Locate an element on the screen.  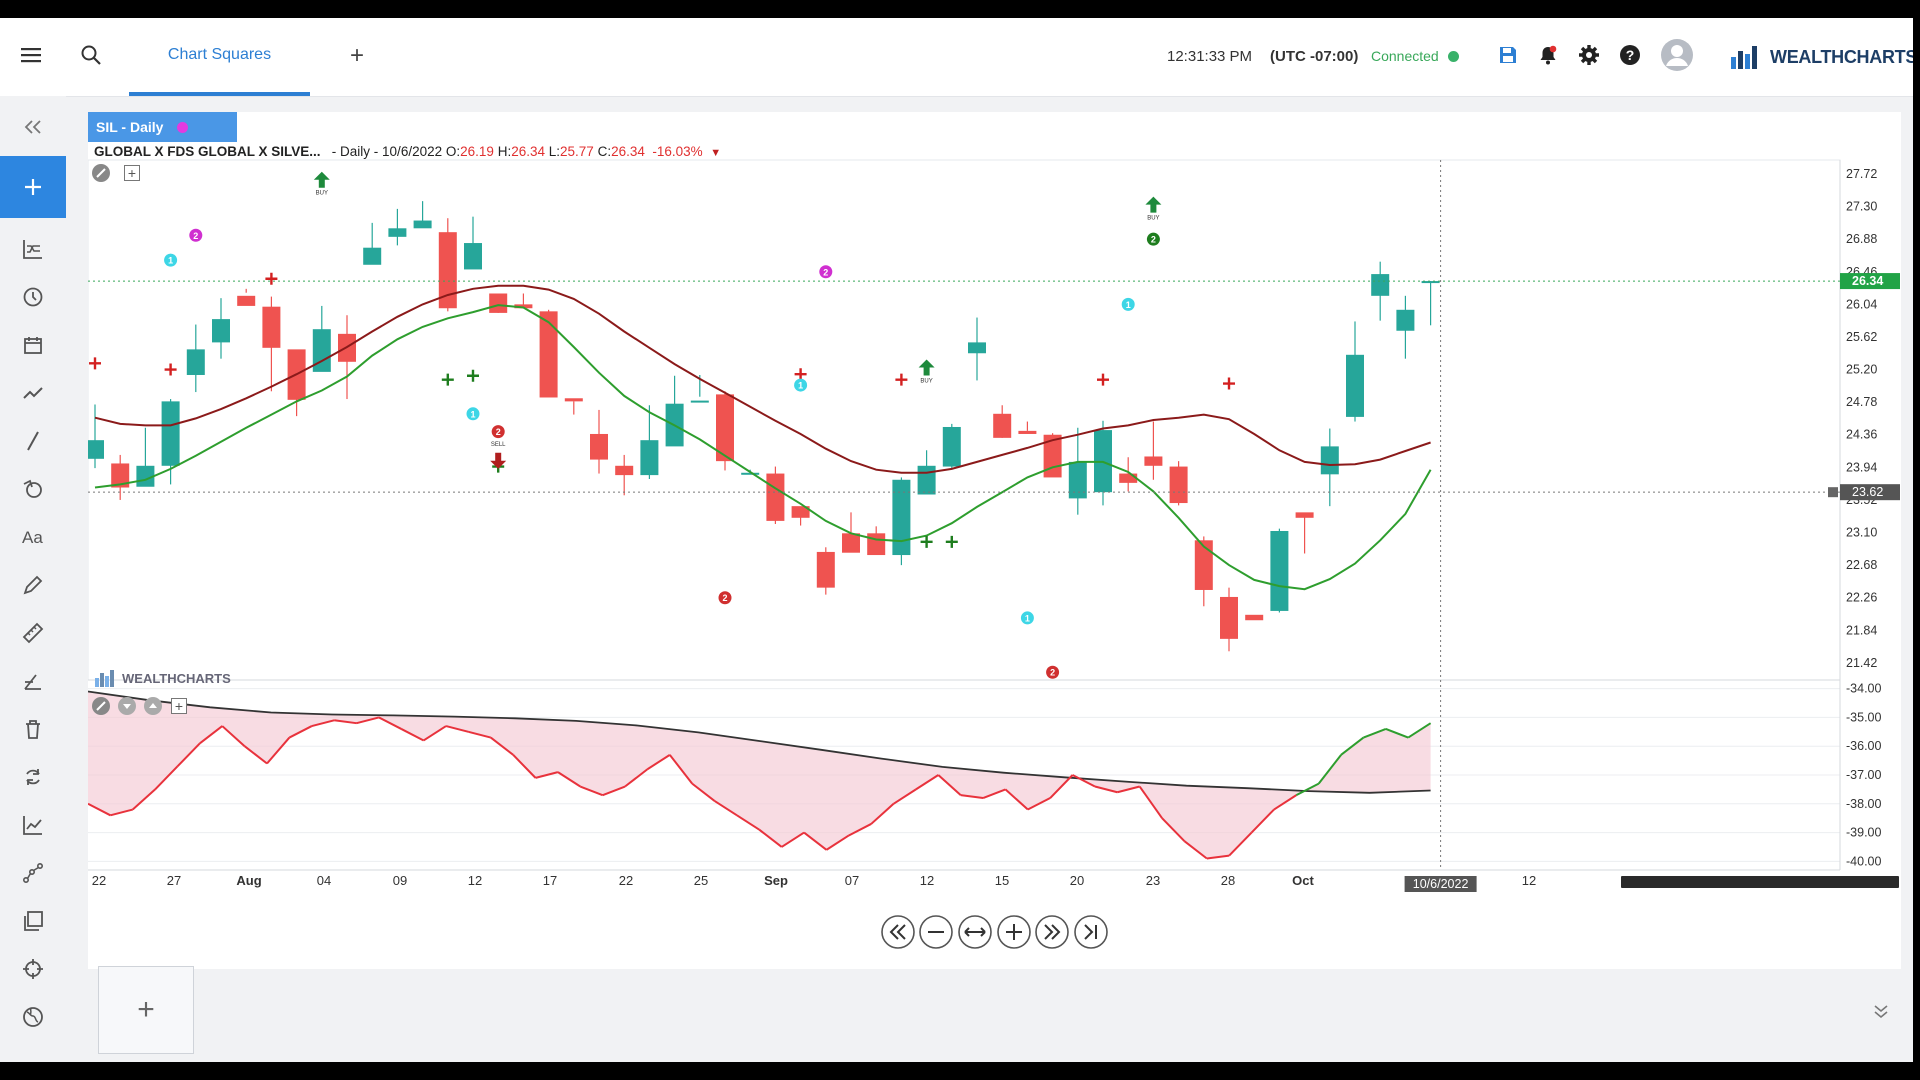
refresh-icon is located at coordinates (33, 777).